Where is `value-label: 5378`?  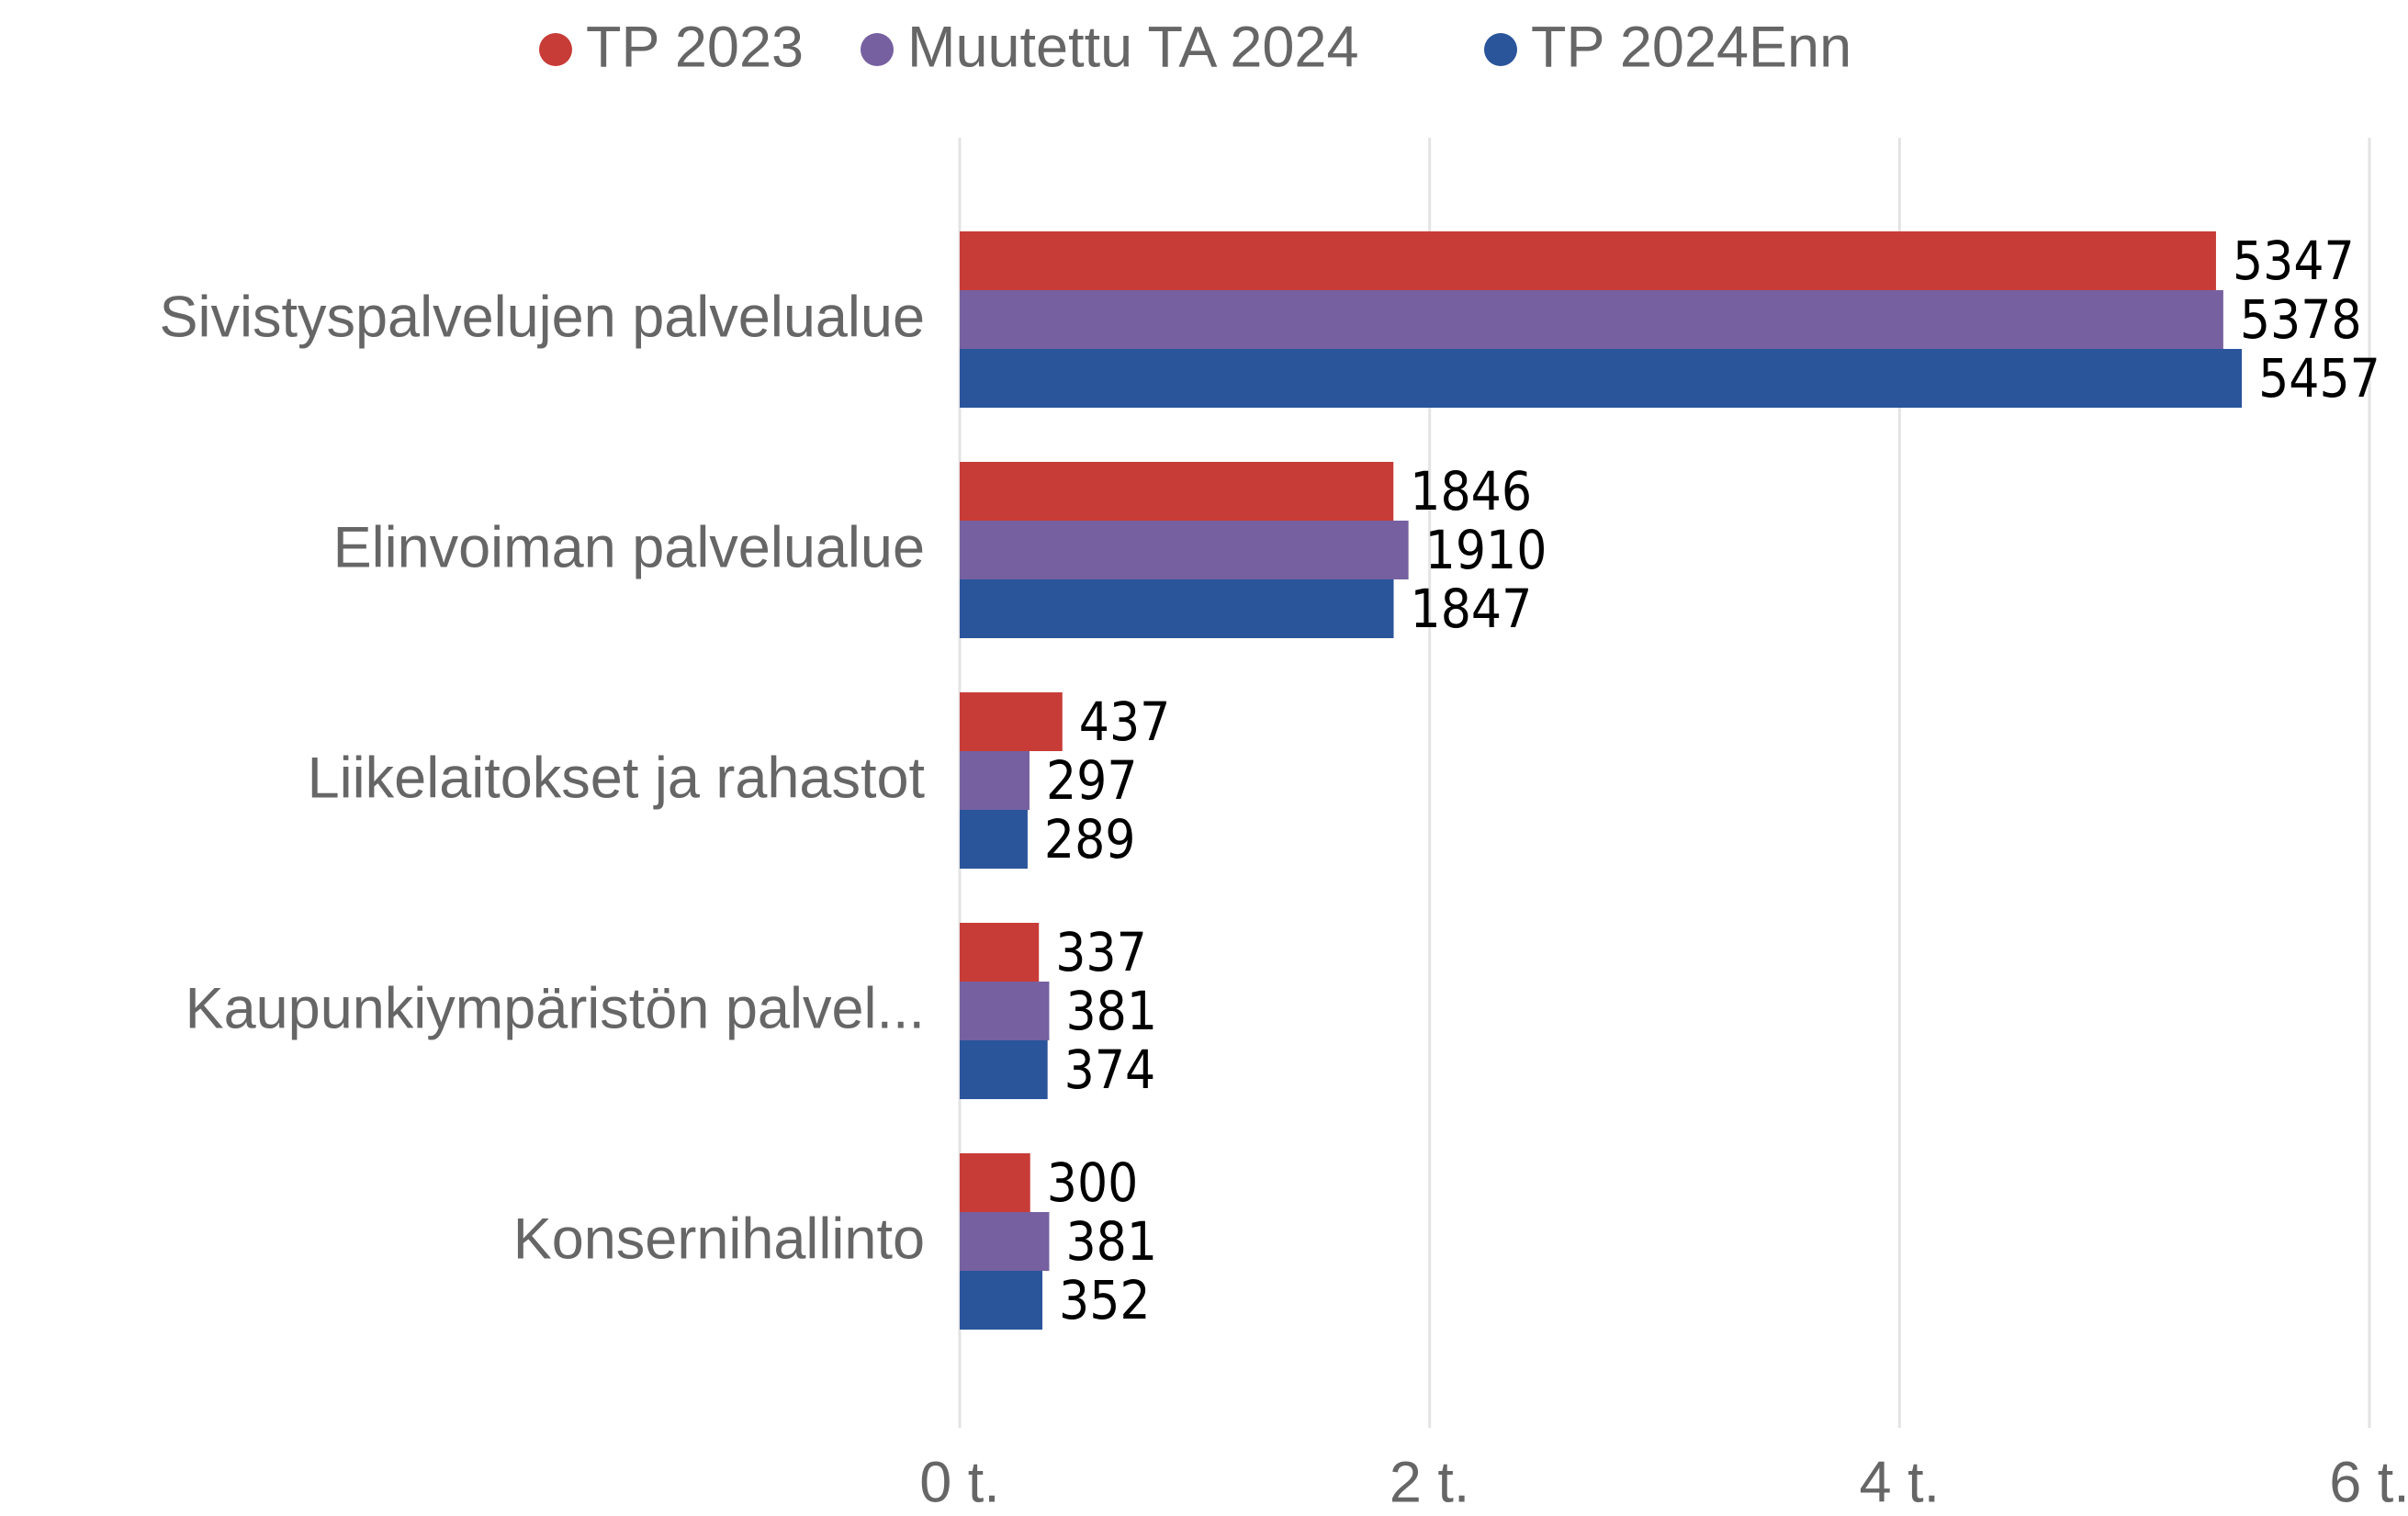 value-label: 5378 is located at coordinates (2301, 319).